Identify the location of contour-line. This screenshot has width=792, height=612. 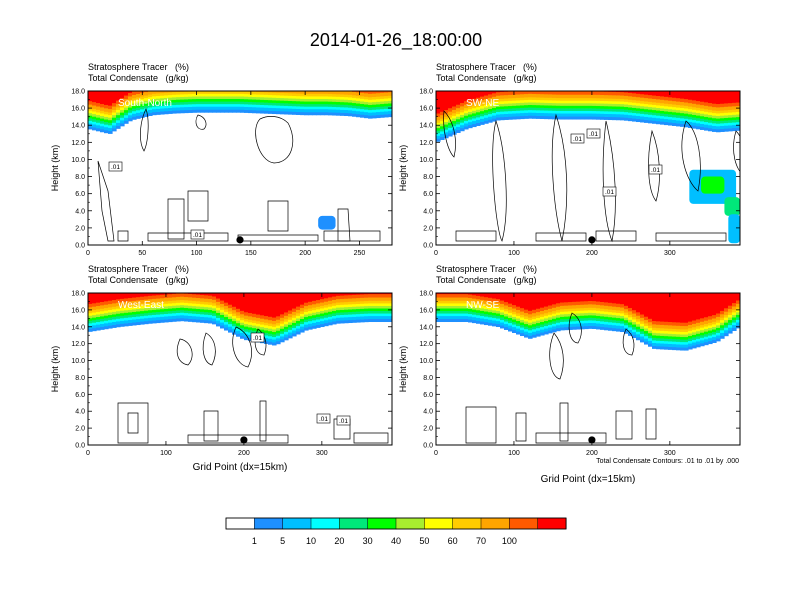
(481, 425).